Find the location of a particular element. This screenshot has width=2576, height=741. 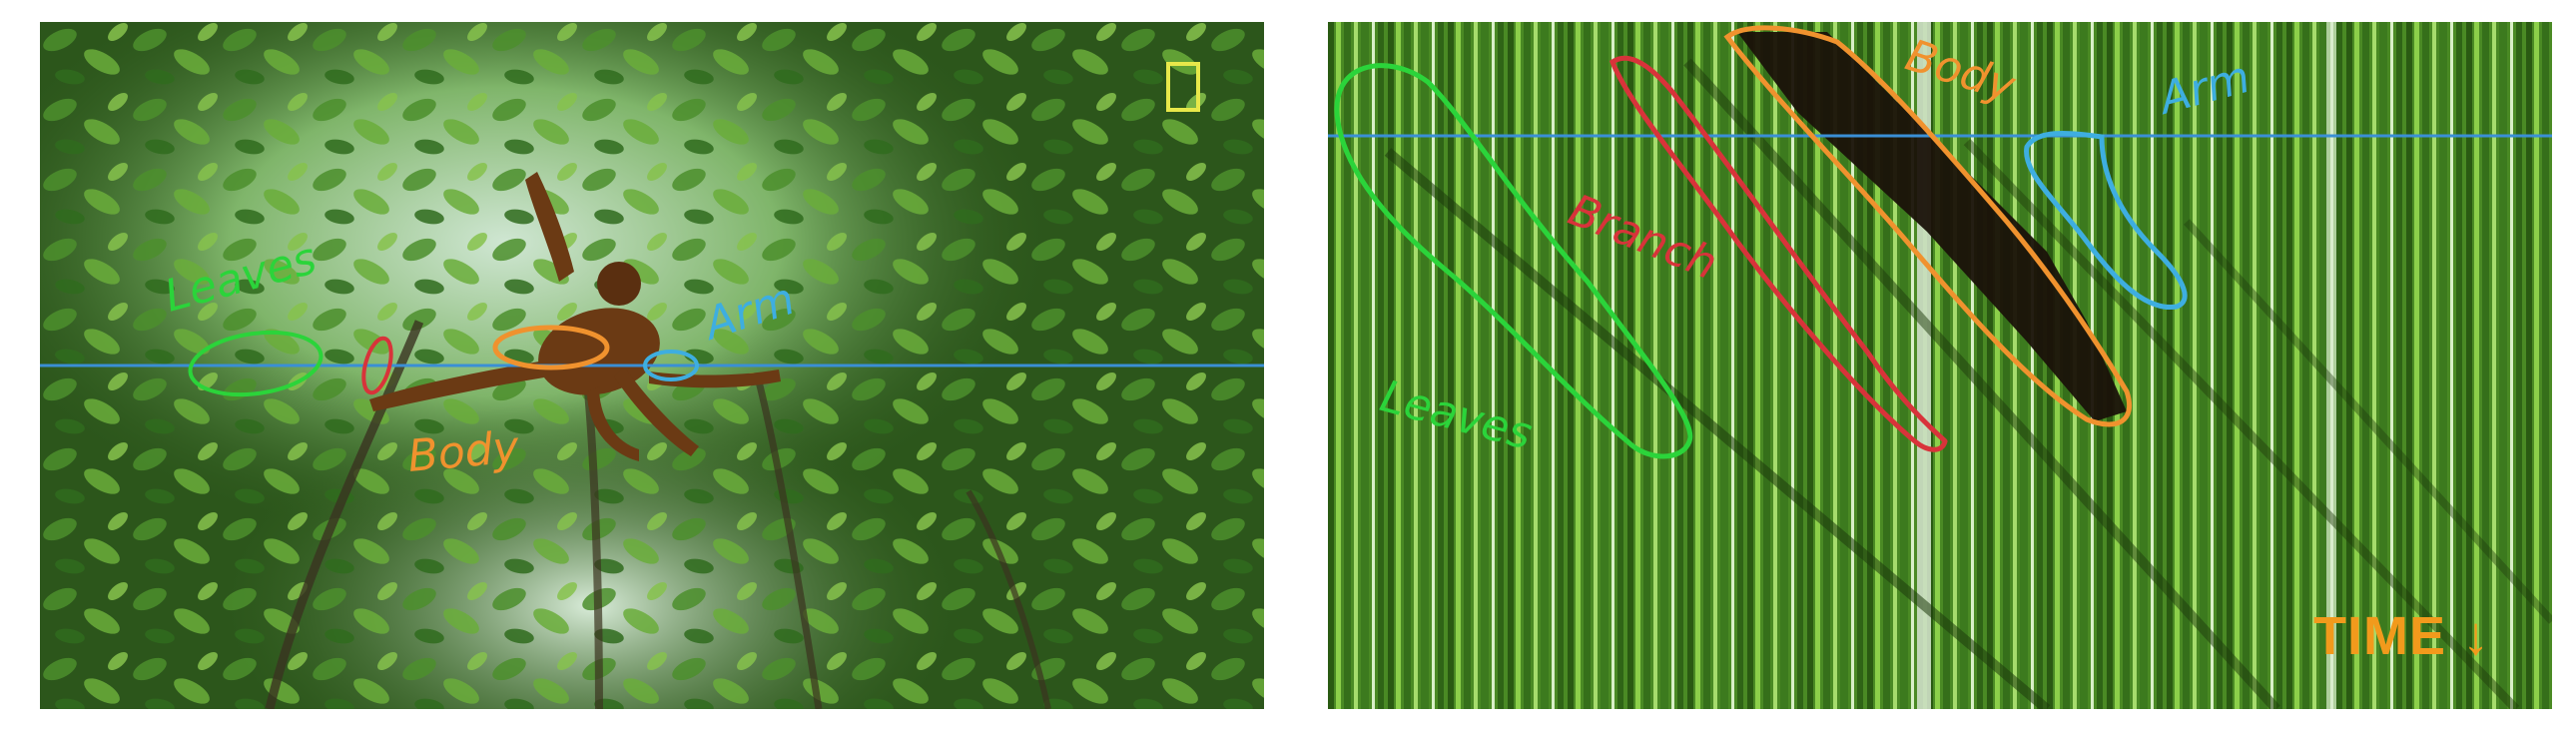

leaves-outline is located at coordinates (255, 363).